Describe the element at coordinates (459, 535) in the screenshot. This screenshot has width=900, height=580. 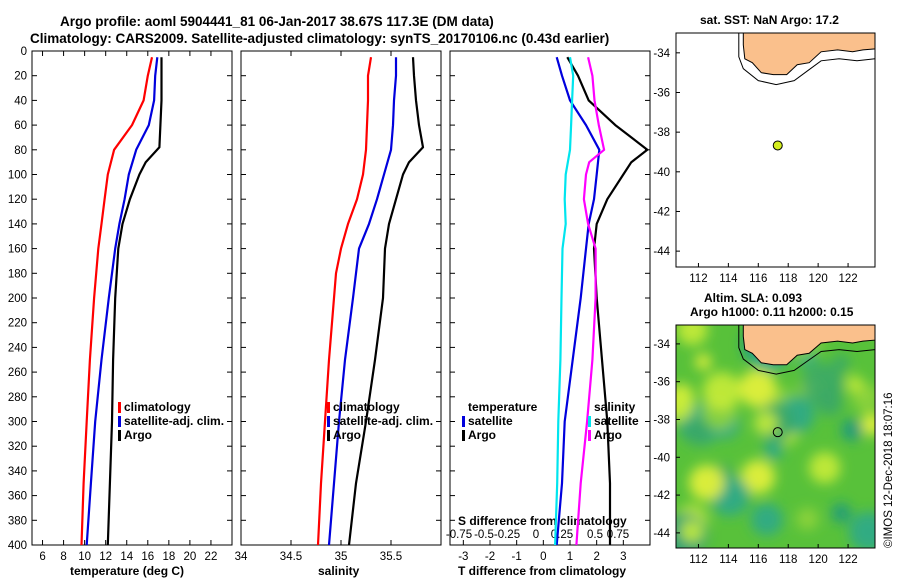
I see `x2-tick-label: -0.75` at that location.